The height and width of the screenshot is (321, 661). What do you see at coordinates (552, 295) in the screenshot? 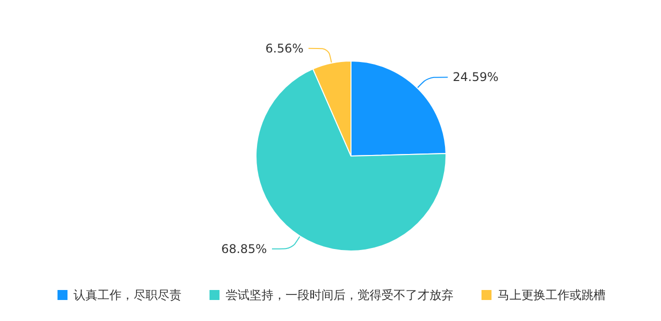
I see `legend-label: 马上更换工作或跳槽` at bounding box center [552, 295].